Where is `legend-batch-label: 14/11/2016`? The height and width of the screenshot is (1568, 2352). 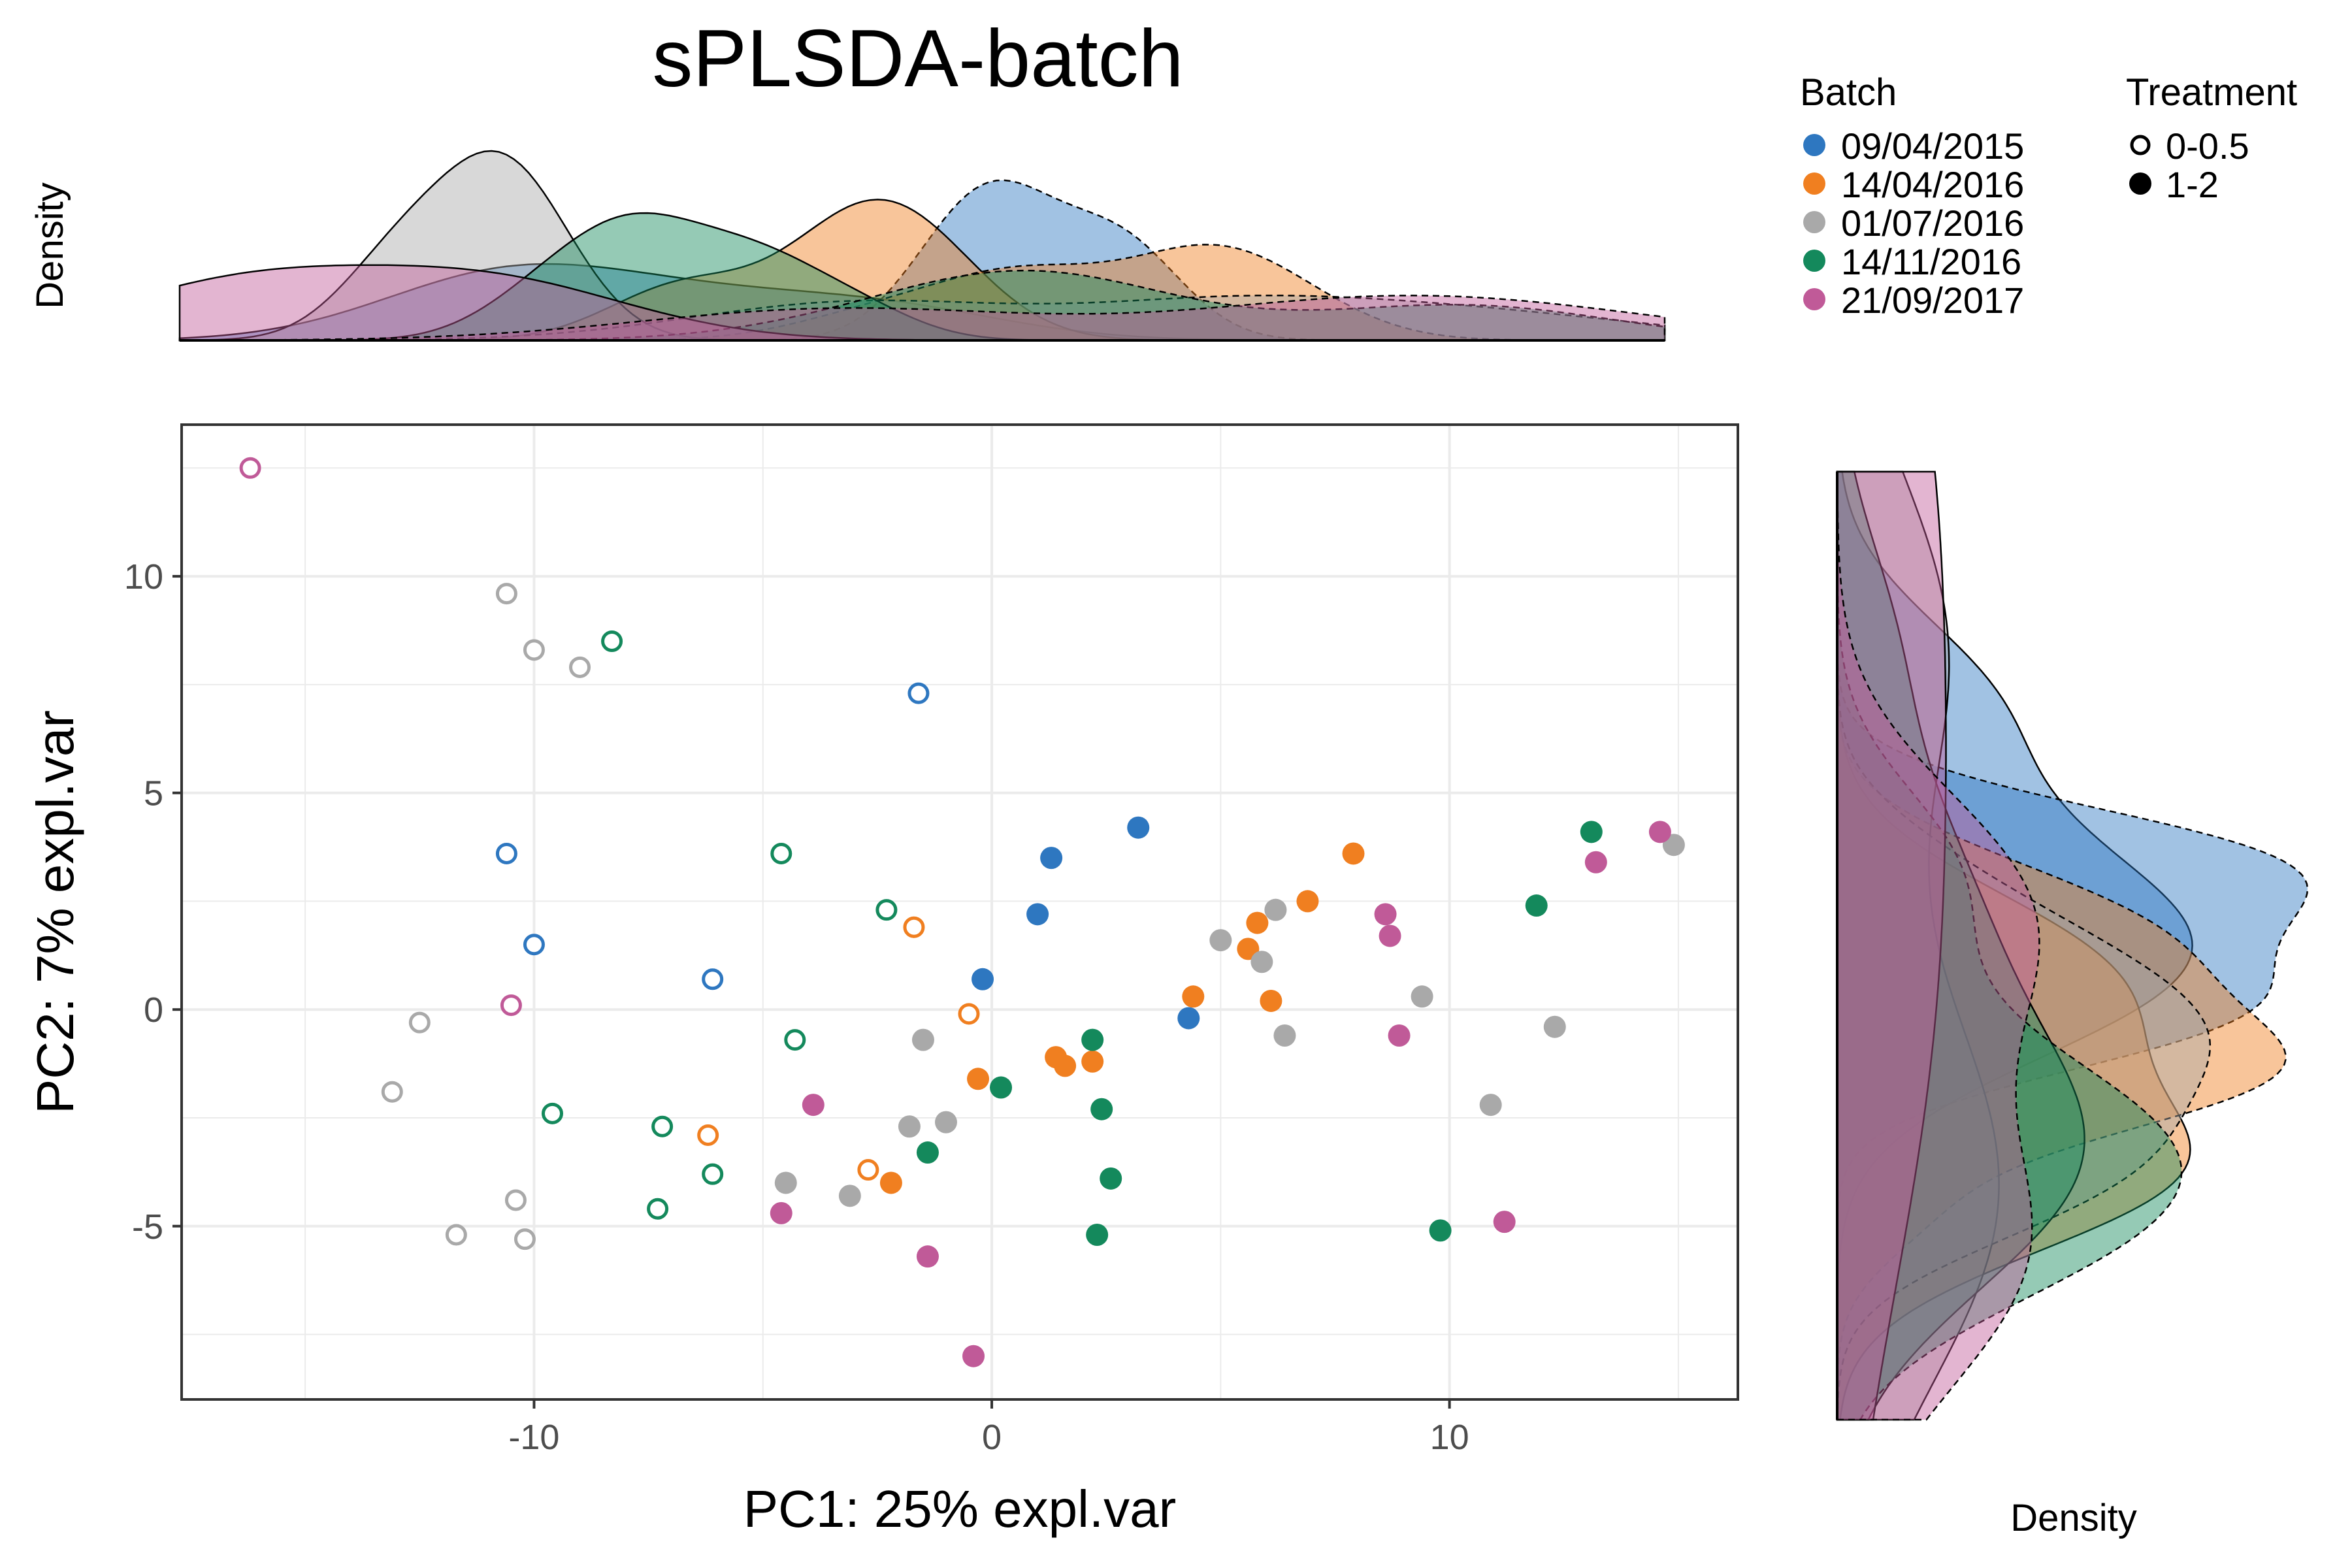
legend-batch-label: 14/11/2016 is located at coordinates (1931, 261).